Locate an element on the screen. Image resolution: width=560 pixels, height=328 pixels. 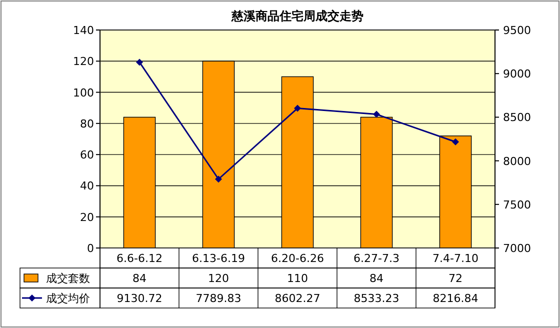
x-tick-label: 6.13-6.19 is located at coordinates (218, 258).